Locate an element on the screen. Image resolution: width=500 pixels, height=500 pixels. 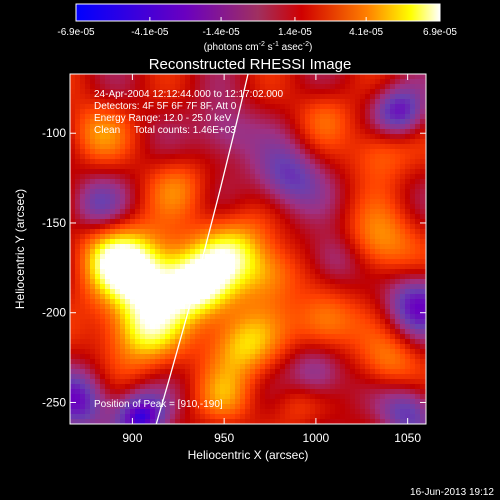
colorbar-tick-label: -1.4e-05 is located at coordinates (221, 32).